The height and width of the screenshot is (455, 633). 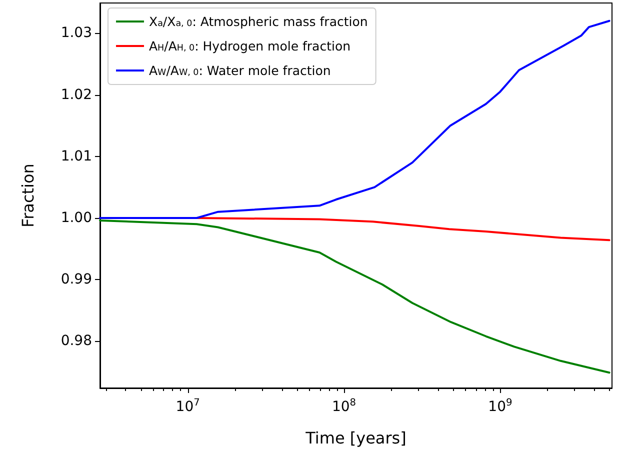 What do you see at coordinates (76, 156) in the screenshot?
I see `y-tick-label: 1.01` at bounding box center [76, 156].